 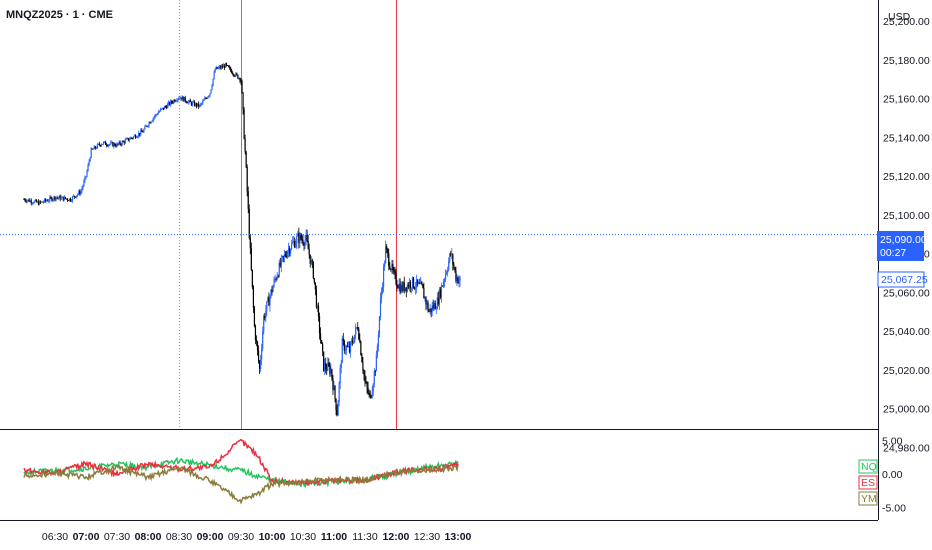 I want to click on time-tick-label: 09:30, so click(x=241, y=537).